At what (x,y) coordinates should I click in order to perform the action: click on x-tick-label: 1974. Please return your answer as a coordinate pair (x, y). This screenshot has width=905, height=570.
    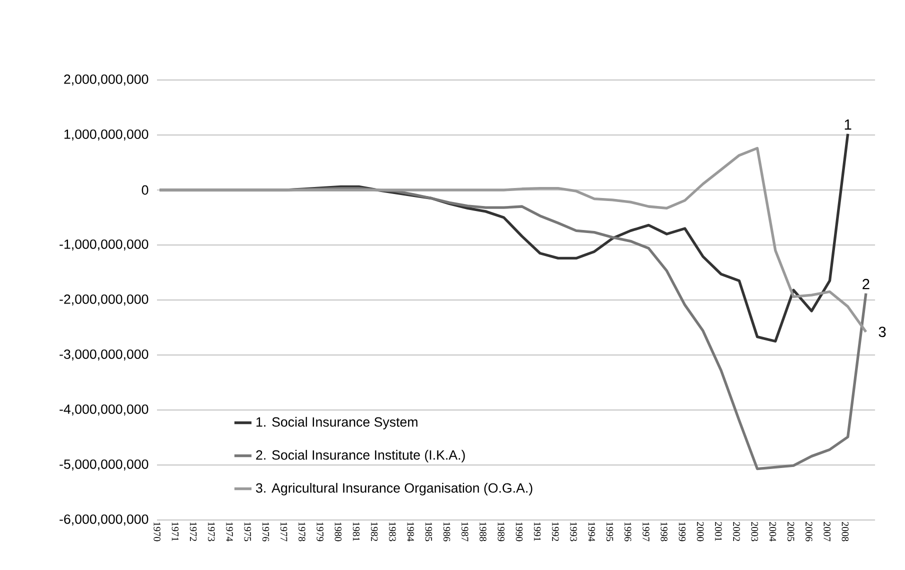
    Looking at the image, I should click on (229, 532).